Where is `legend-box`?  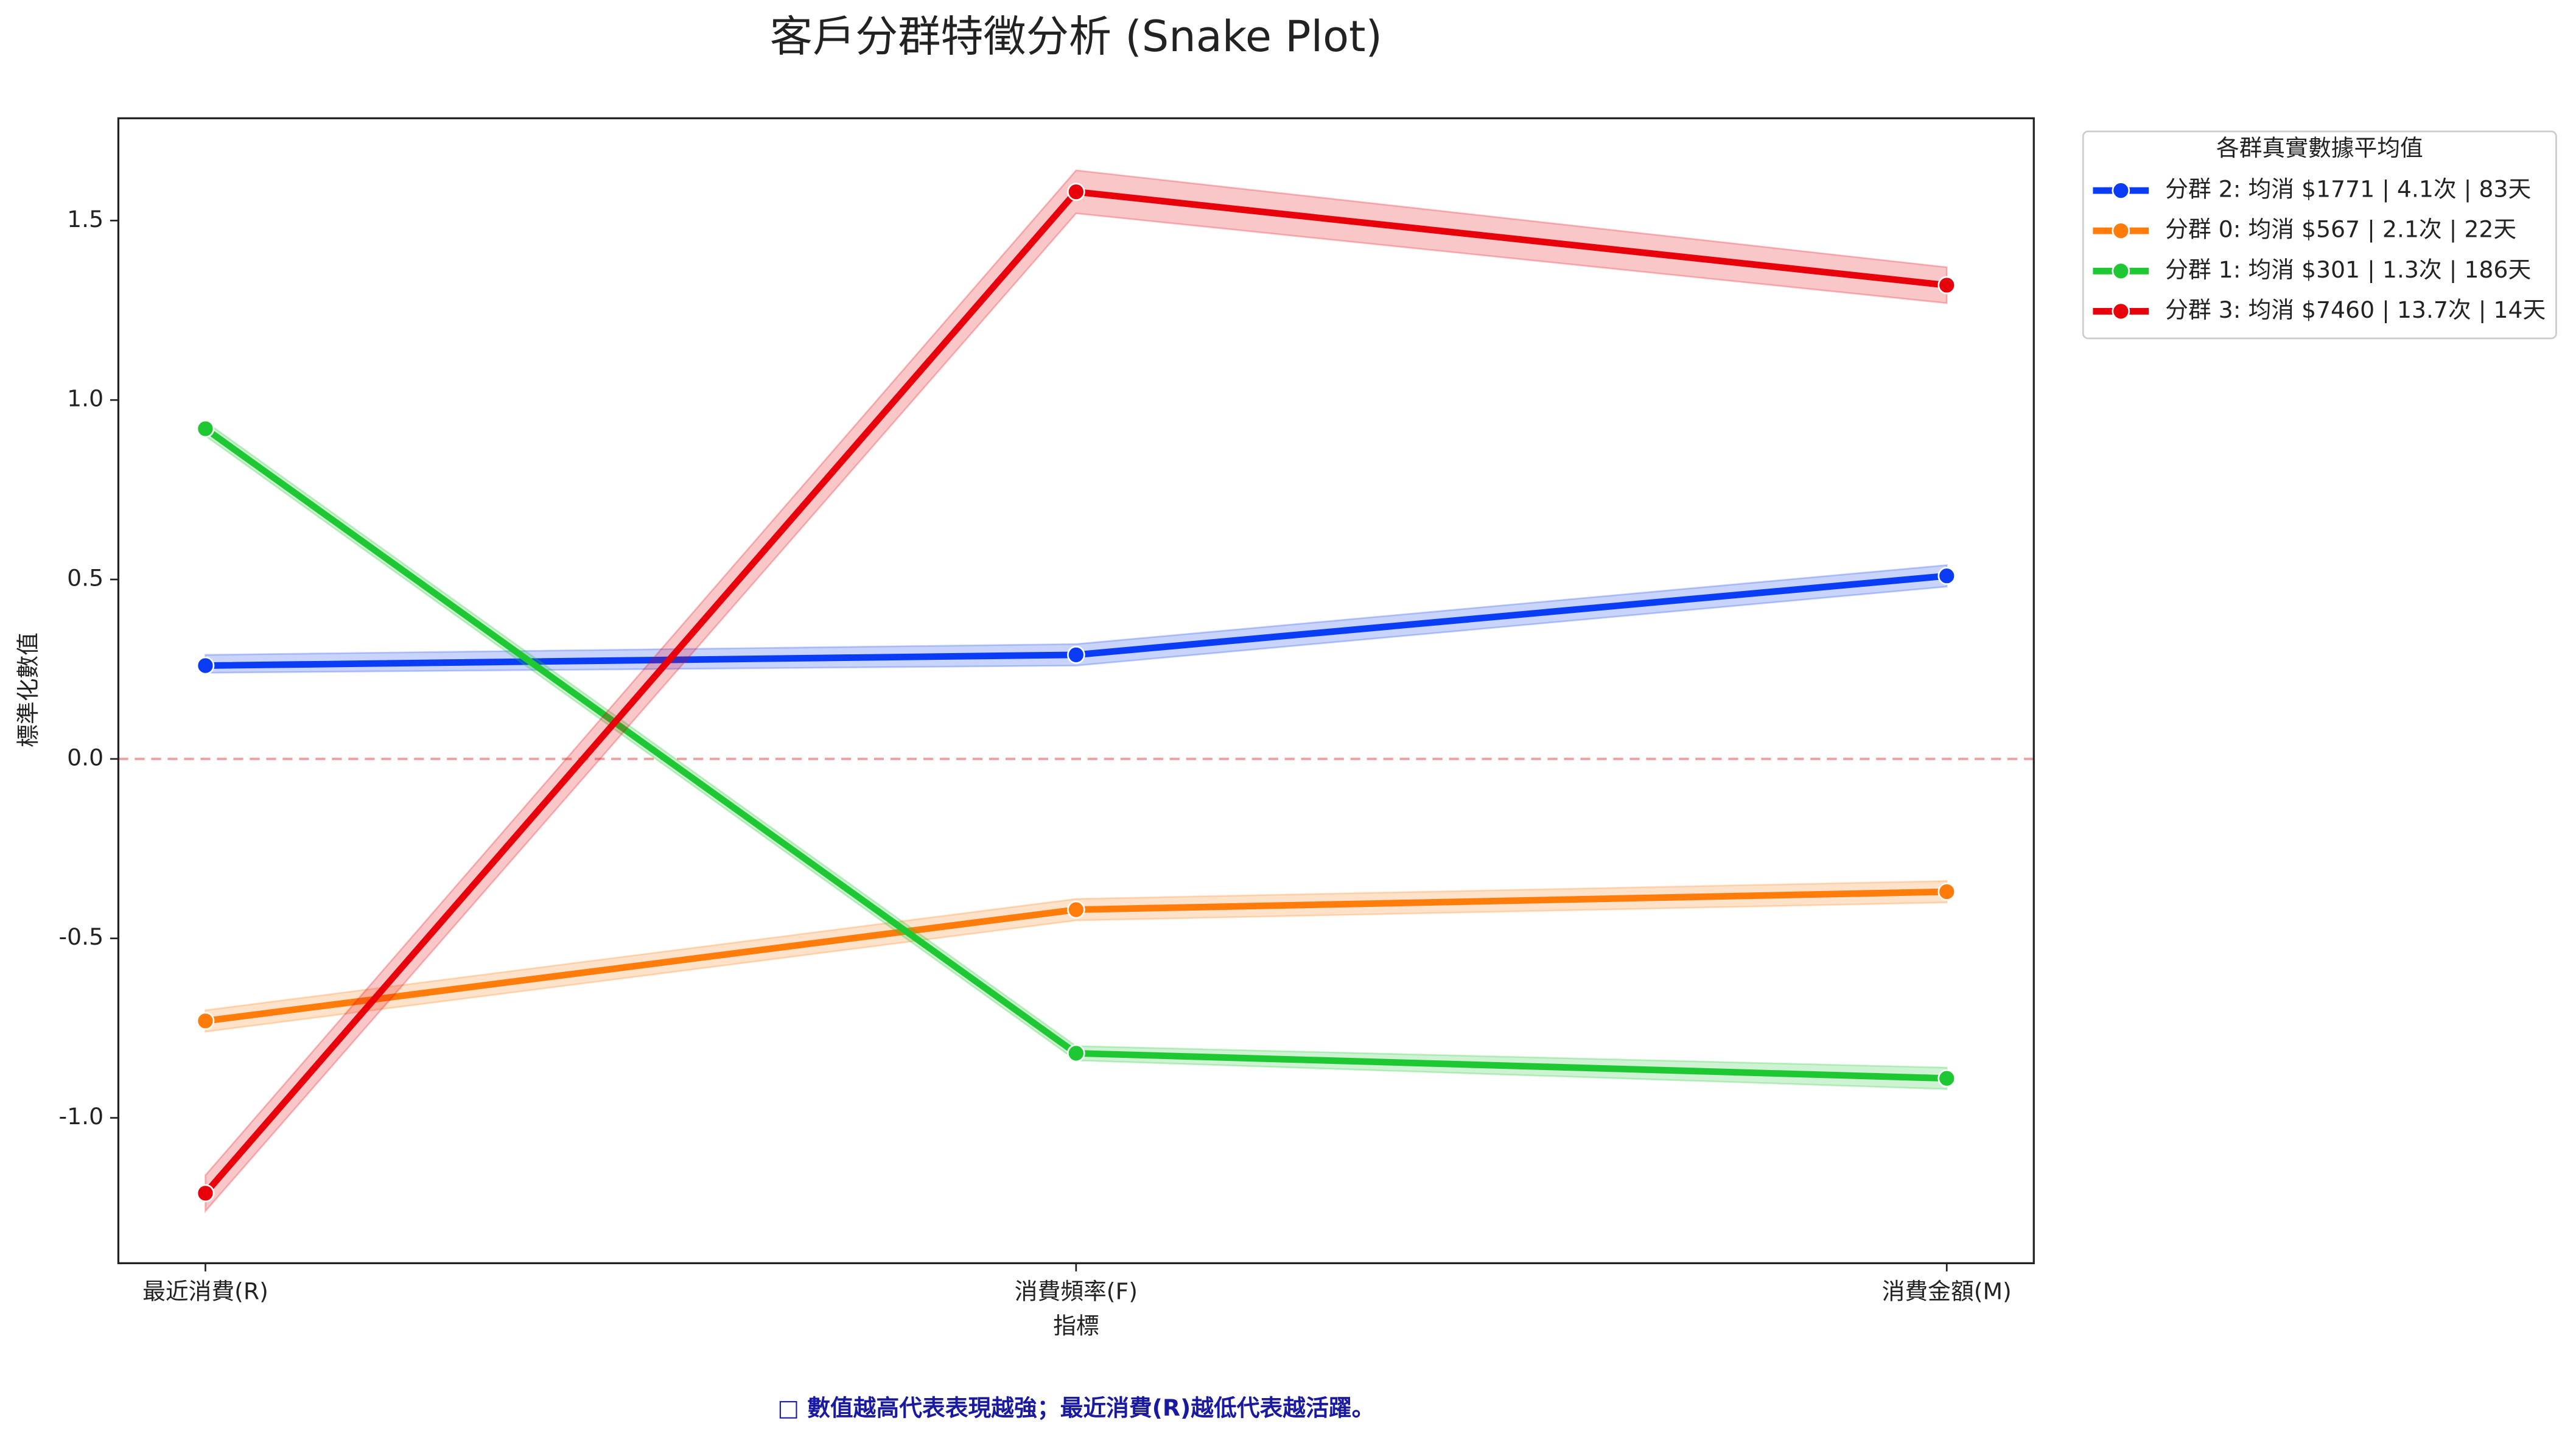 legend-box is located at coordinates (2319, 235).